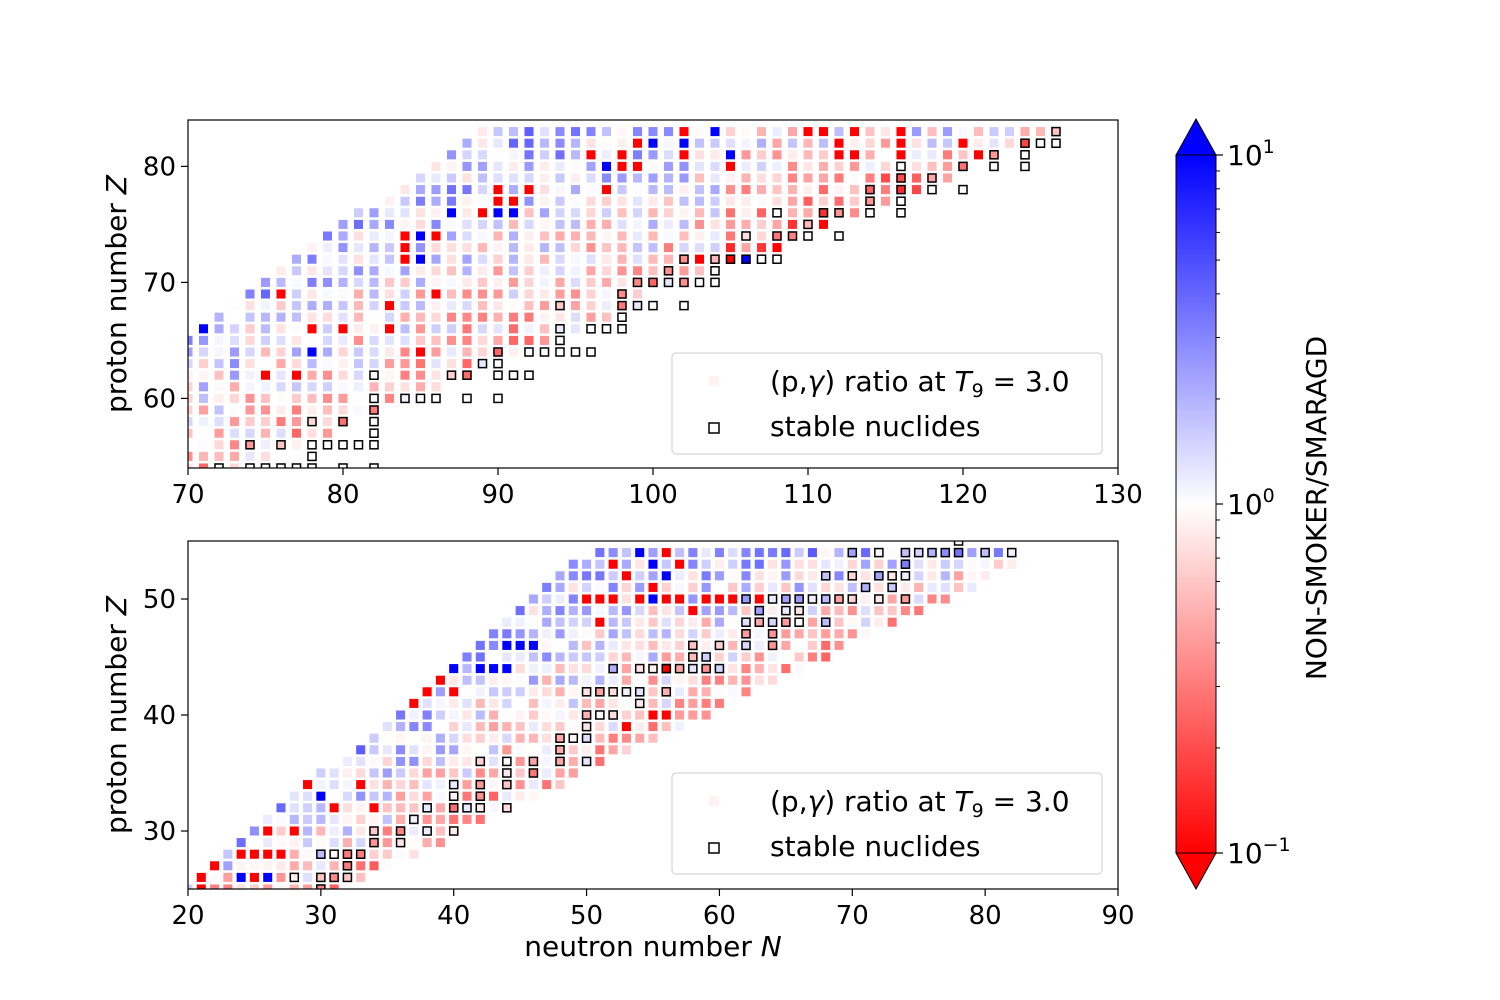 The width and height of the screenshot is (1500, 1000). I want to click on bottom-x-axis-label: neutron number N, so click(653, 946).